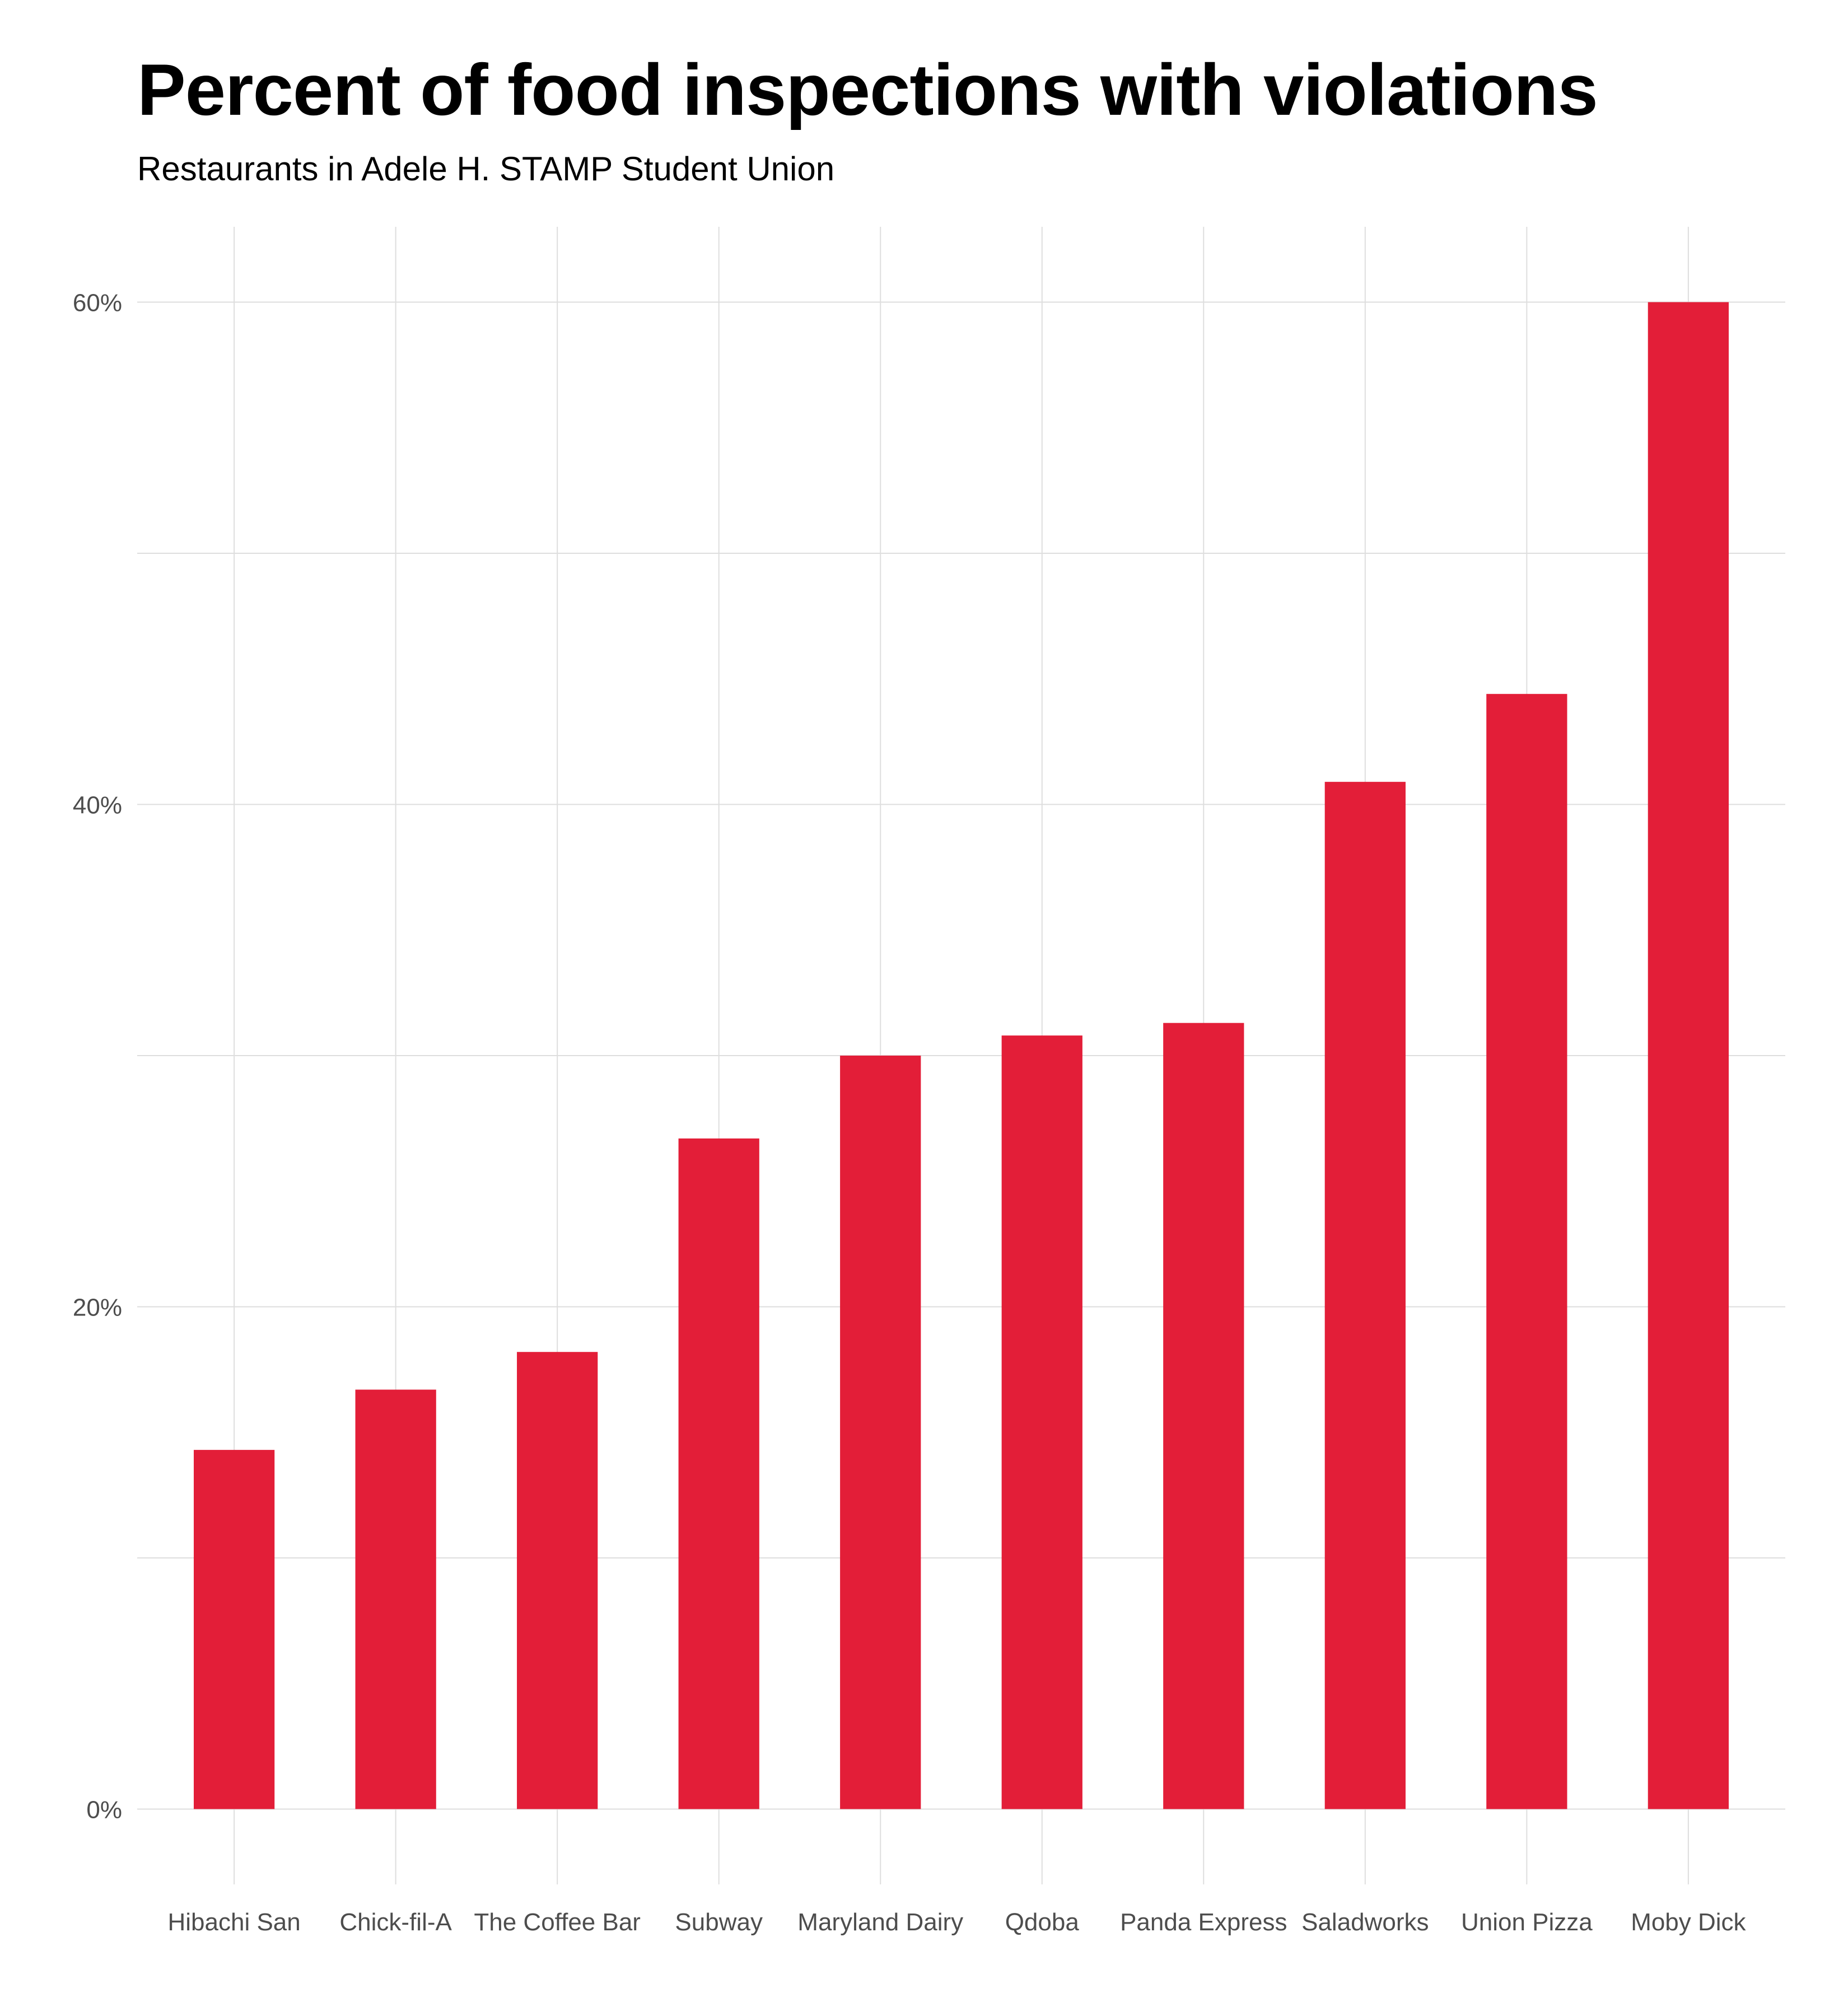 The width and height of the screenshot is (1848, 2016). Describe the element at coordinates (104, 1810) in the screenshot. I see `y-tick-label: 0%` at that location.